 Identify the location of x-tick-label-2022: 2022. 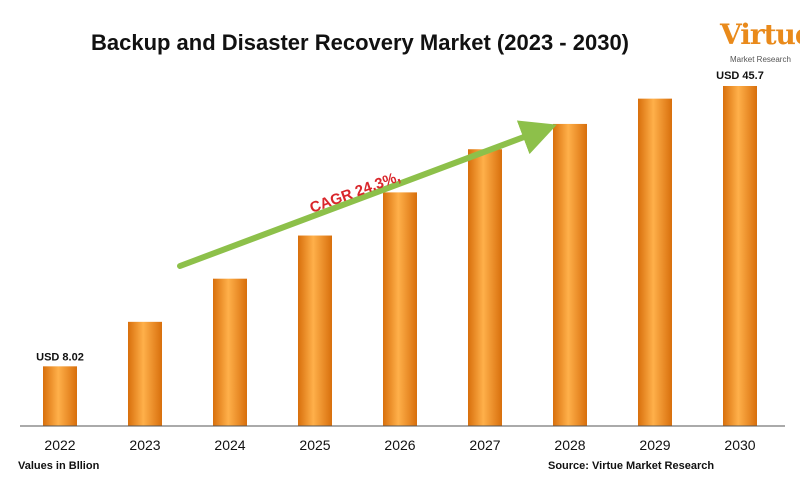
(59, 445).